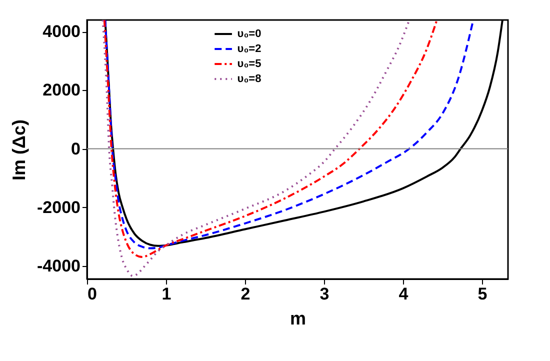 This screenshot has height=361, width=550. I want to click on y-axis-title: Im (Δc), so click(19, 150).